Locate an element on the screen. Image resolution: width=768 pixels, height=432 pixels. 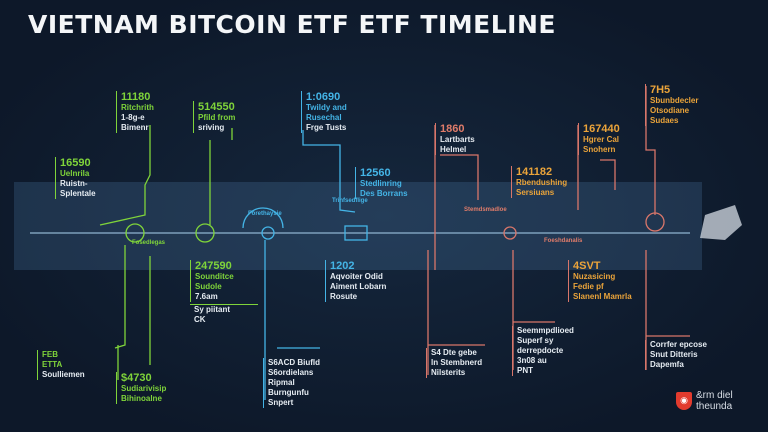
event-block: $4730 Sudiarivisip Bihinoalne is located at coordinates (141, 388).